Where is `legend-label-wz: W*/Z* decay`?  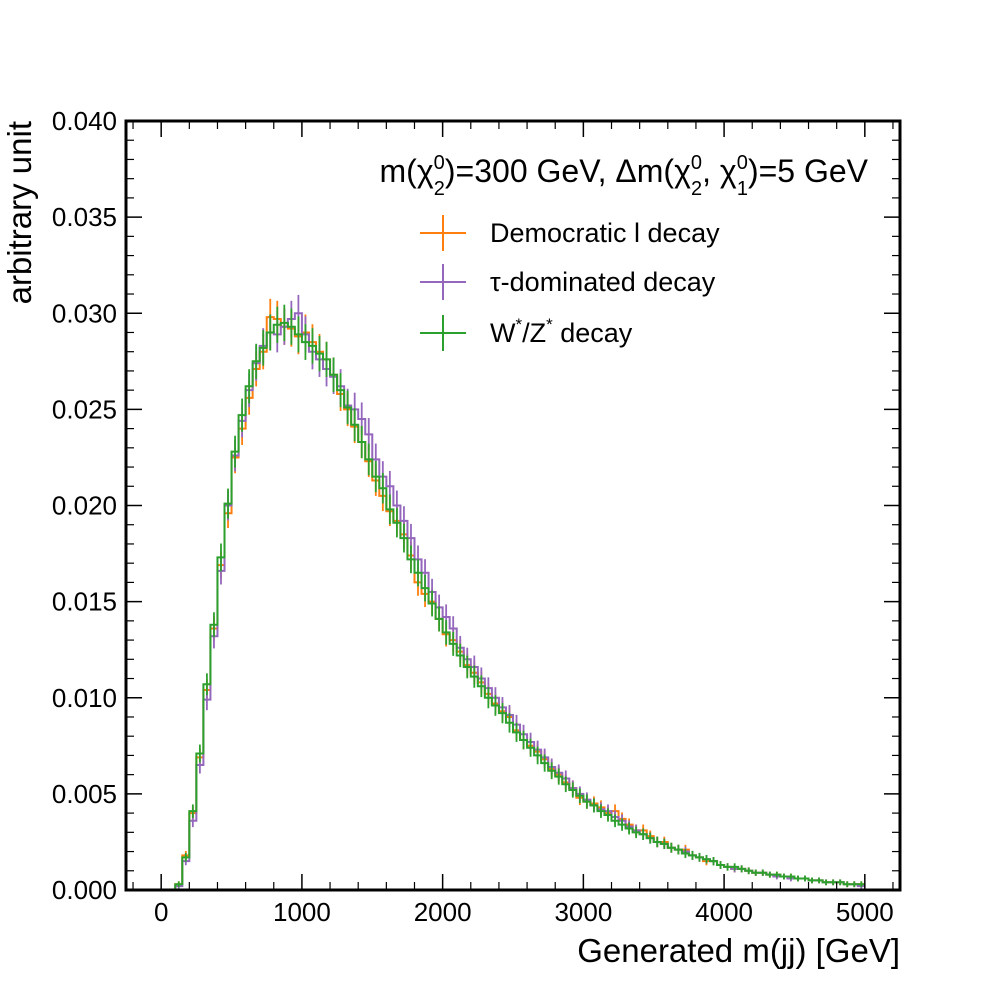
legend-label-wz: W*/Z* decay is located at coordinates (561, 331).